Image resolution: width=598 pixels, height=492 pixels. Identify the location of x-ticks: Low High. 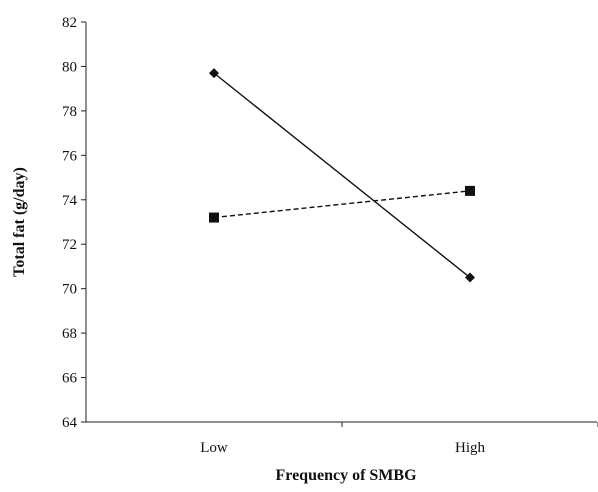
(399, 439).